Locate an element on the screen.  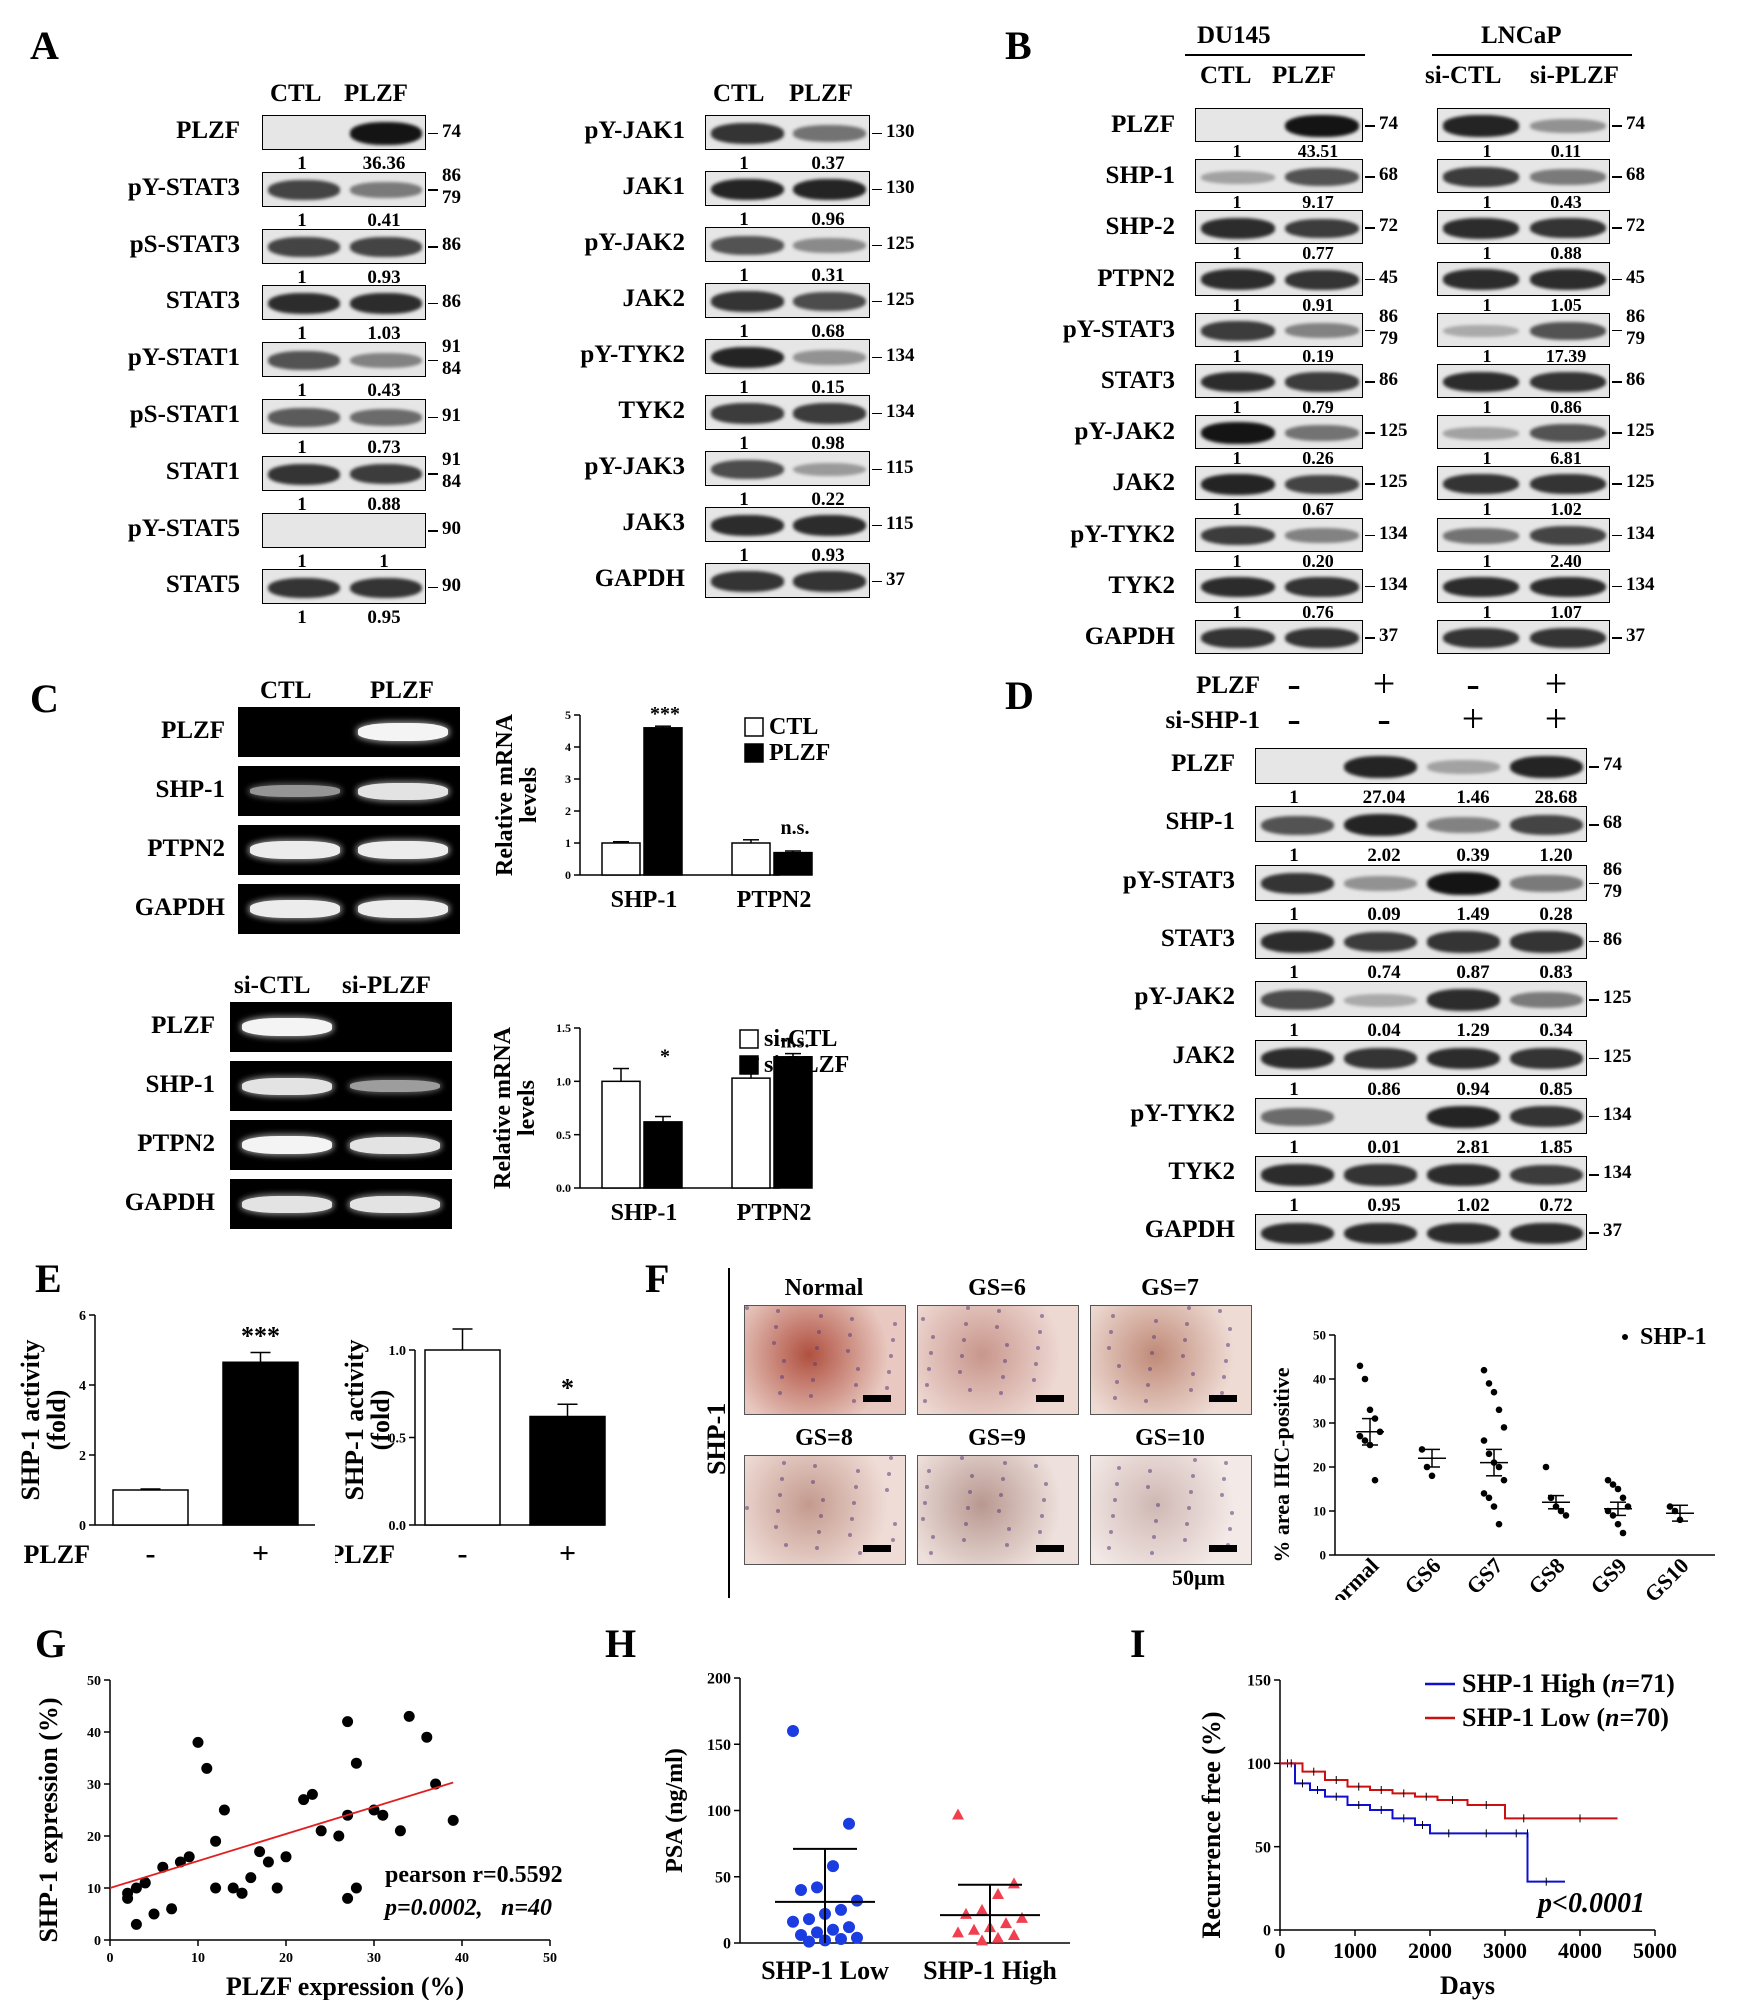
f-image-title: GS=9 is located at coordinates (997, 1438).